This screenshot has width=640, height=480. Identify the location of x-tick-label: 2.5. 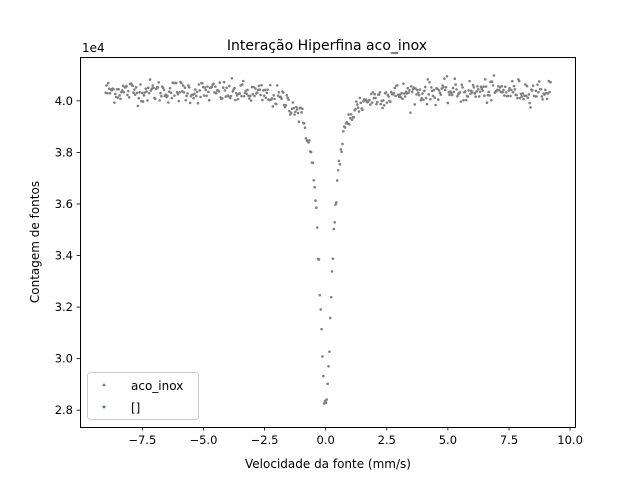
(387, 440).